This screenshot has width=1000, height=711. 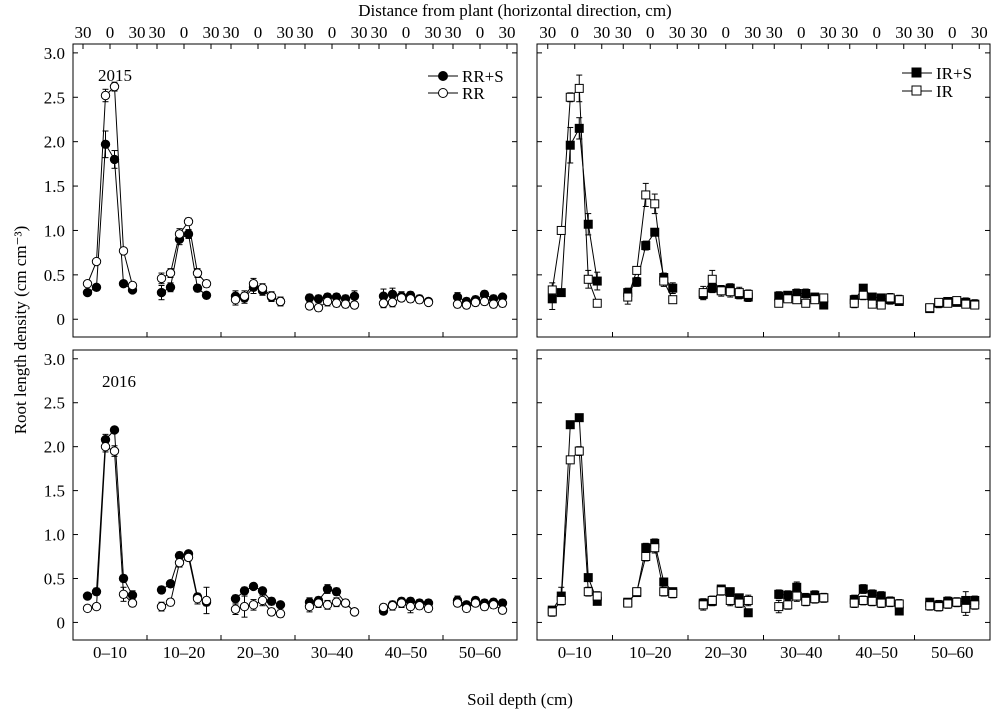 What do you see at coordinates (54, 359) in the screenshot?
I see `y-tick-label: 3.0` at bounding box center [54, 359].